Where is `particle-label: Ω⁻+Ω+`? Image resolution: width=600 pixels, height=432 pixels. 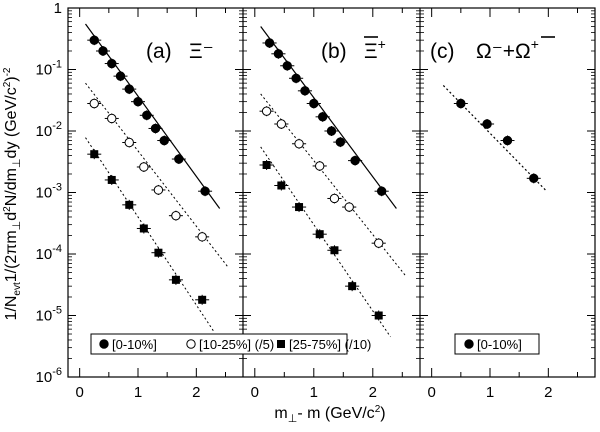
particle-label: Ω⁻+Ω+ is located at coordinates (507, 49).